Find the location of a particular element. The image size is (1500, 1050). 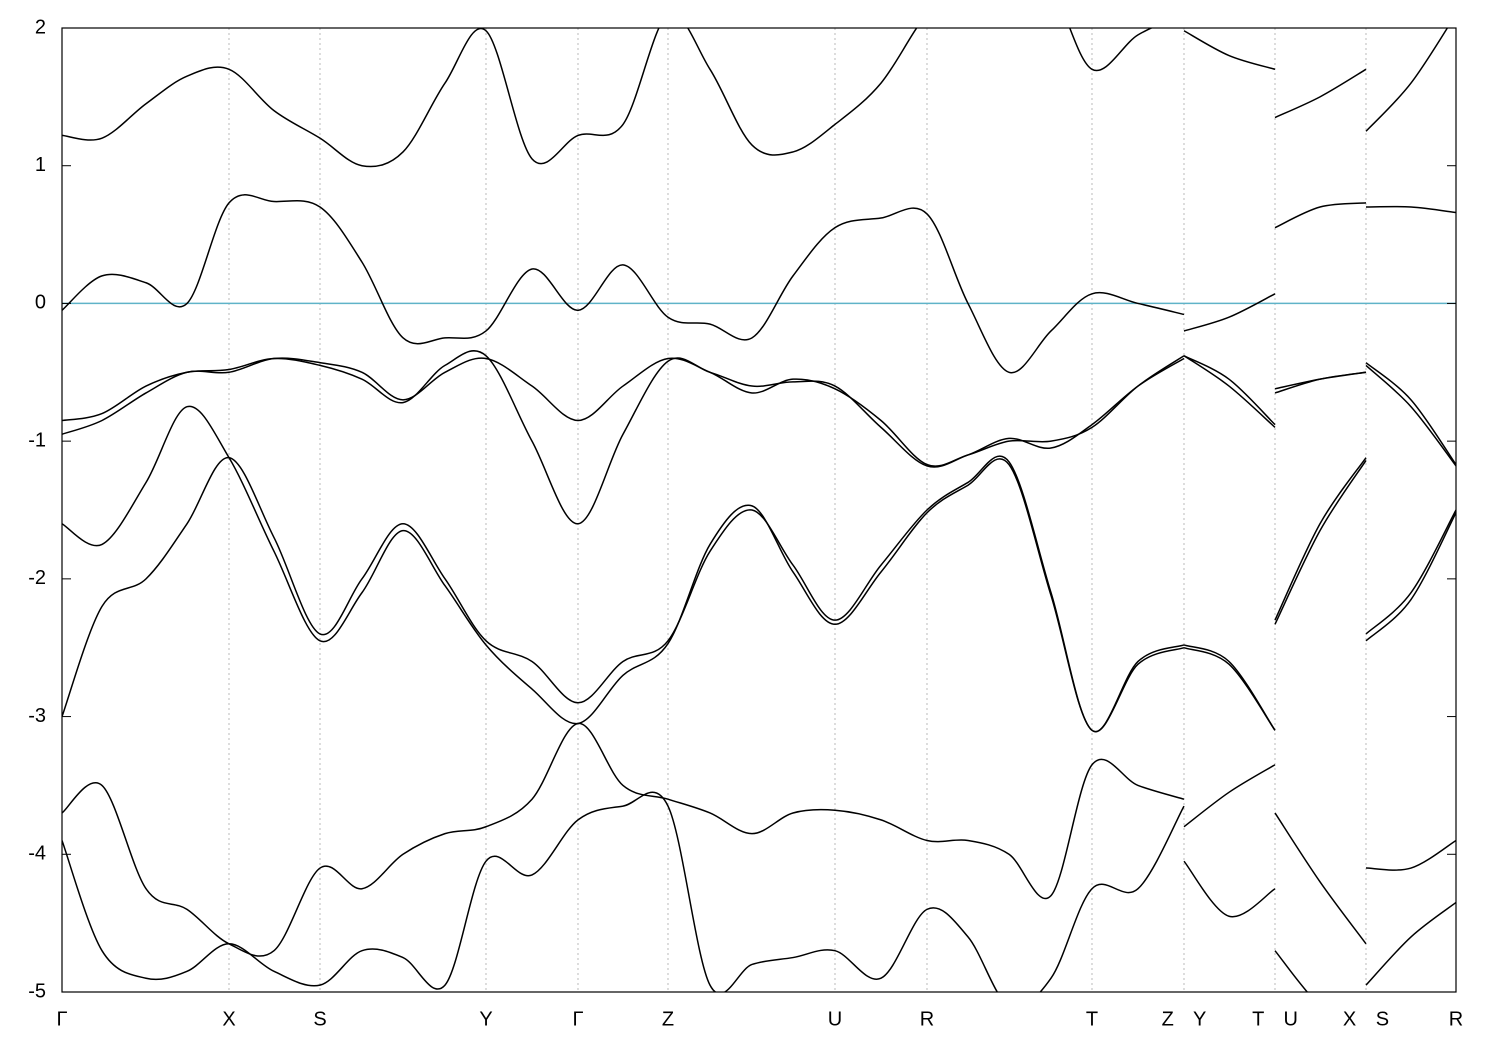

x-tick-label: Z Y is located at coordinates (1184, 1019).